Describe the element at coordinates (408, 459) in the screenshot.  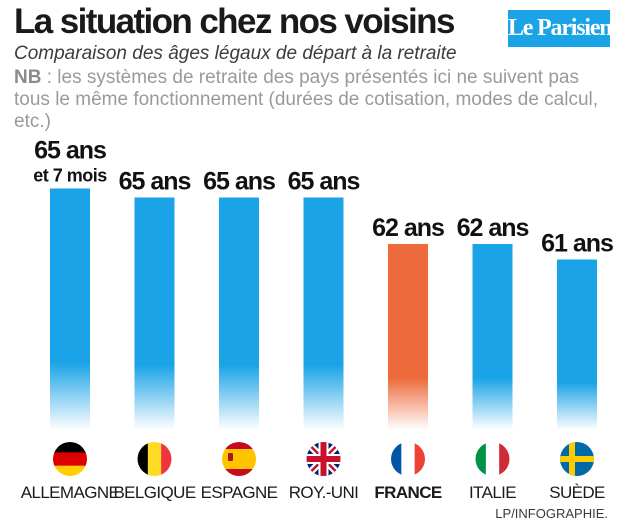
I see `france-flag` at that location.